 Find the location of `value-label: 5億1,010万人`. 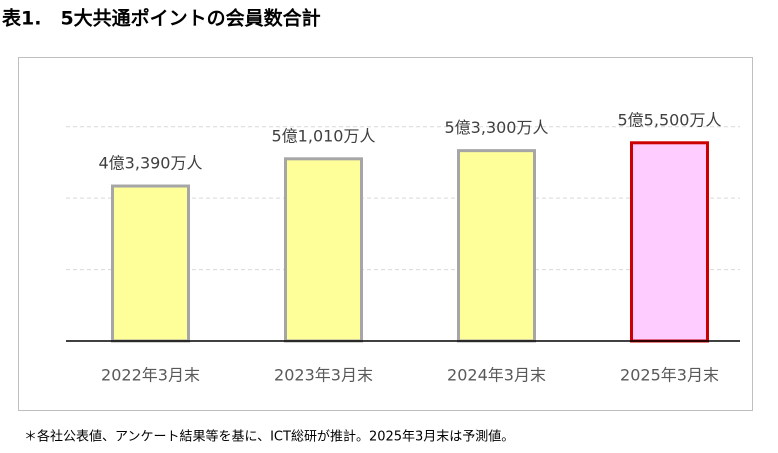

value-label: 5億1,010万人 is located at coordinates (324, 135).